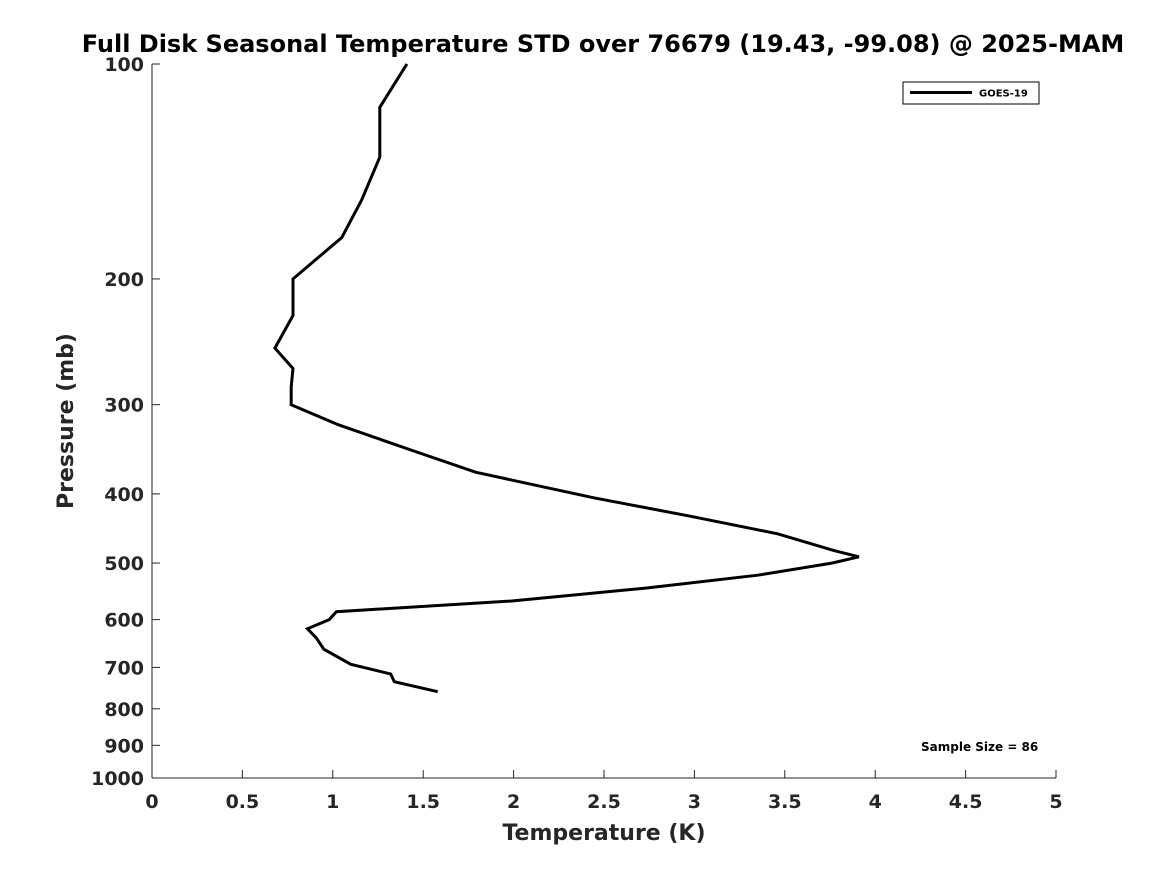  I want to click on y-tick-label: 100, so click(124, 65).